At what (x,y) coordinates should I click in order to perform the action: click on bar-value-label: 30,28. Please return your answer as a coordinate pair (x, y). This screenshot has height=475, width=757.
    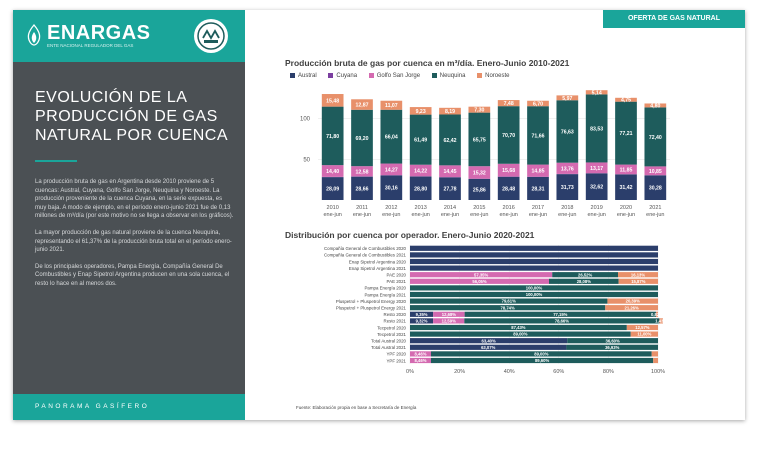
    Looking at the image, I should click on (655, 189).